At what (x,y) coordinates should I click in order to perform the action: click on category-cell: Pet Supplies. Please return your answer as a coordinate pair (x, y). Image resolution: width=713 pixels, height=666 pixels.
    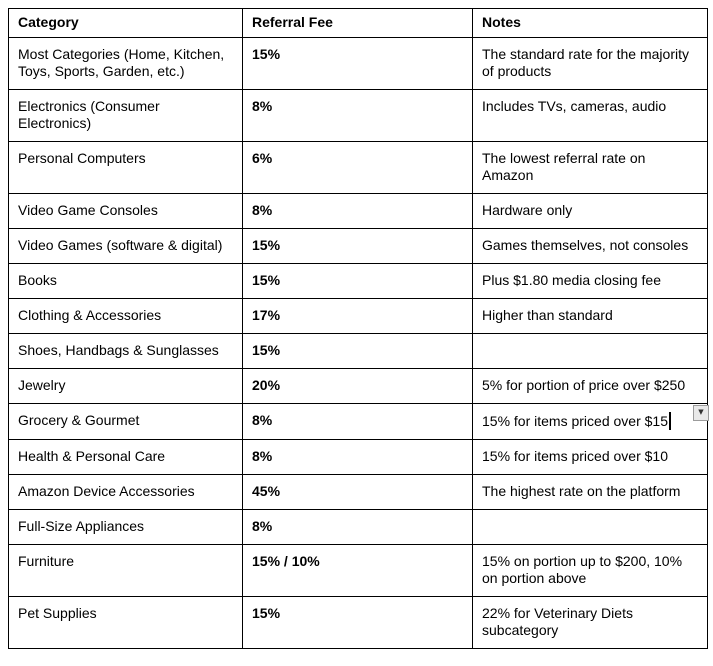
    Looking at the image, I should click on (125, 622).